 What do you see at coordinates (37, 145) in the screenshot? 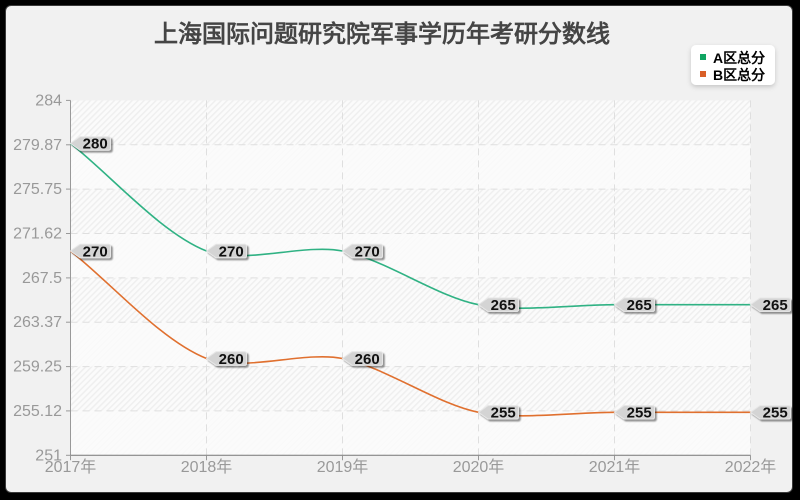
I see `svg-text: 279.87` at bounding box center [37, 145].